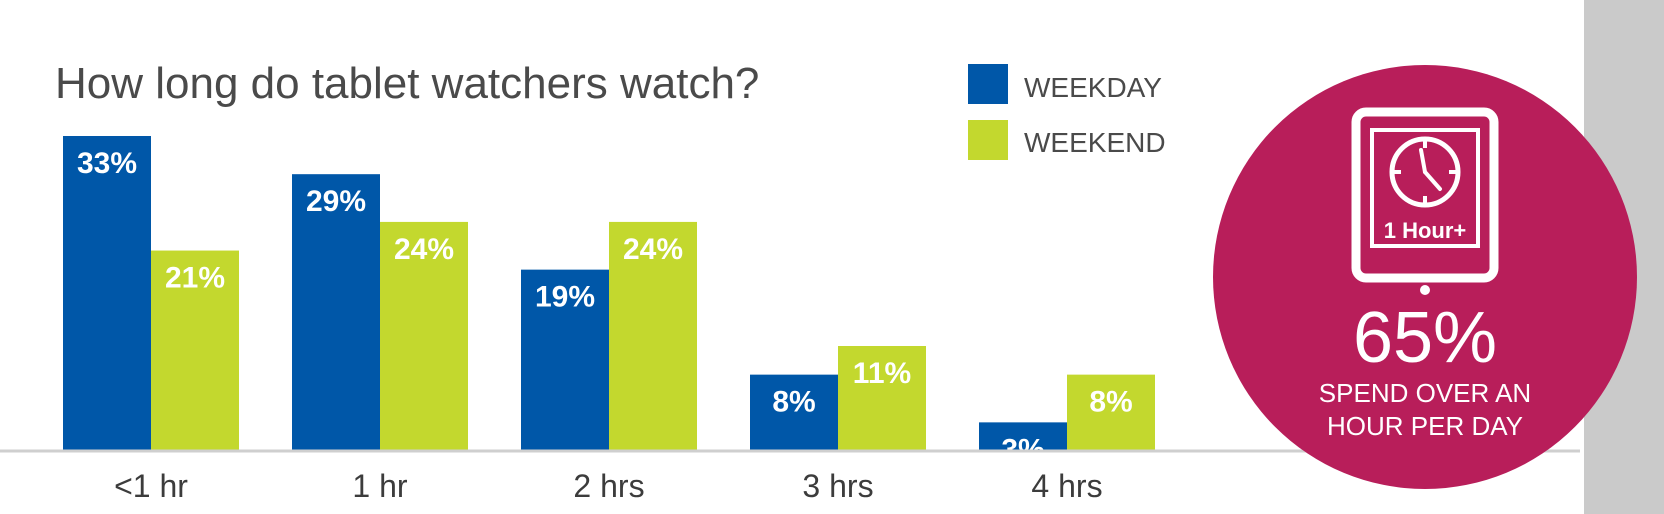 Image resolution: width=1664 pixels, height=514 pixels. What do you see at coordinates (988, 84) in the screenshot?
I see `legend-swatch-weekday` at bounding box center [988, 84].